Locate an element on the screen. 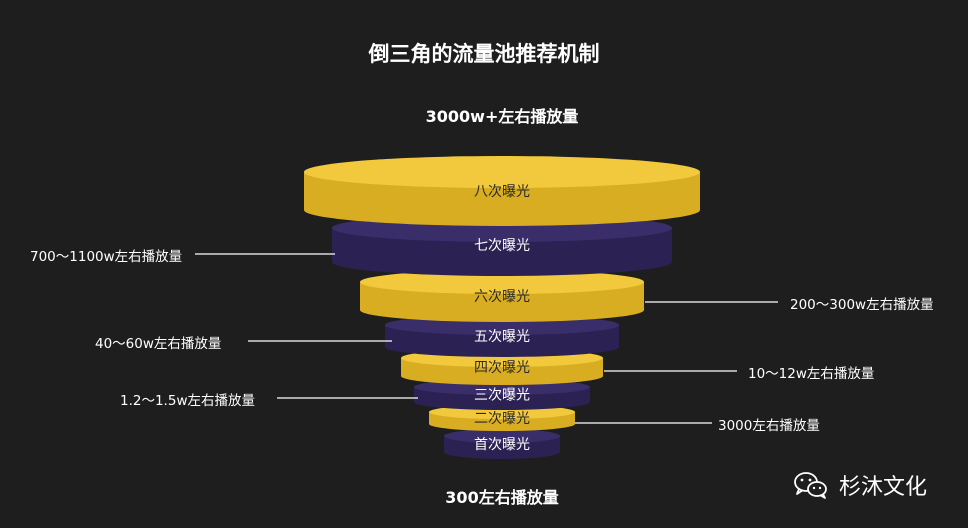 The height and width of the screenshot is (528, 968). funnel-layer-3: 六次曝光 is located at coordinates (502, 296).